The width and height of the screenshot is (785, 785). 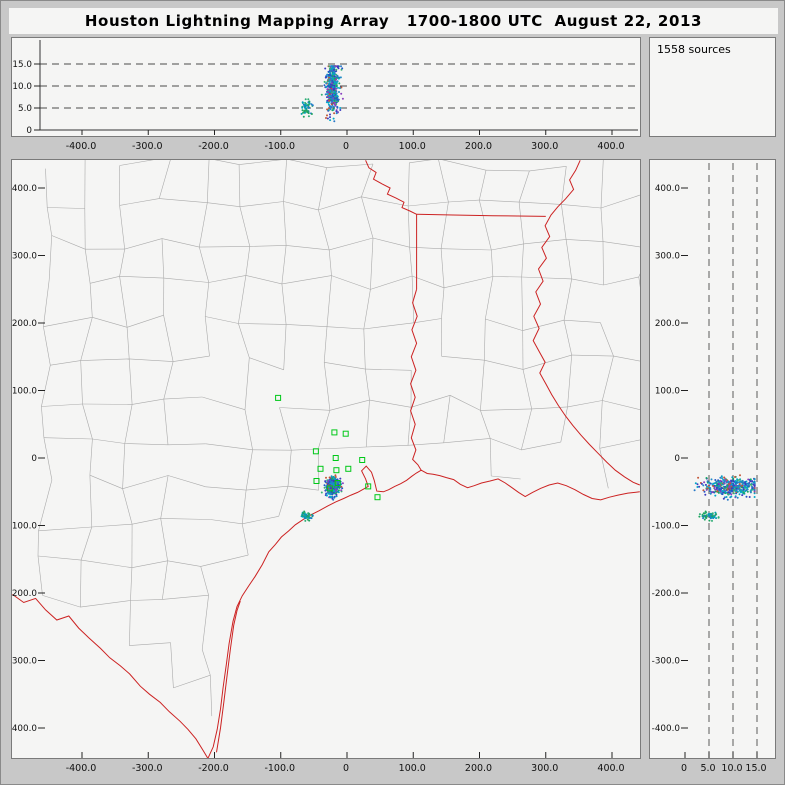 I want to click on red-river-border, so click(x=391, y=187).